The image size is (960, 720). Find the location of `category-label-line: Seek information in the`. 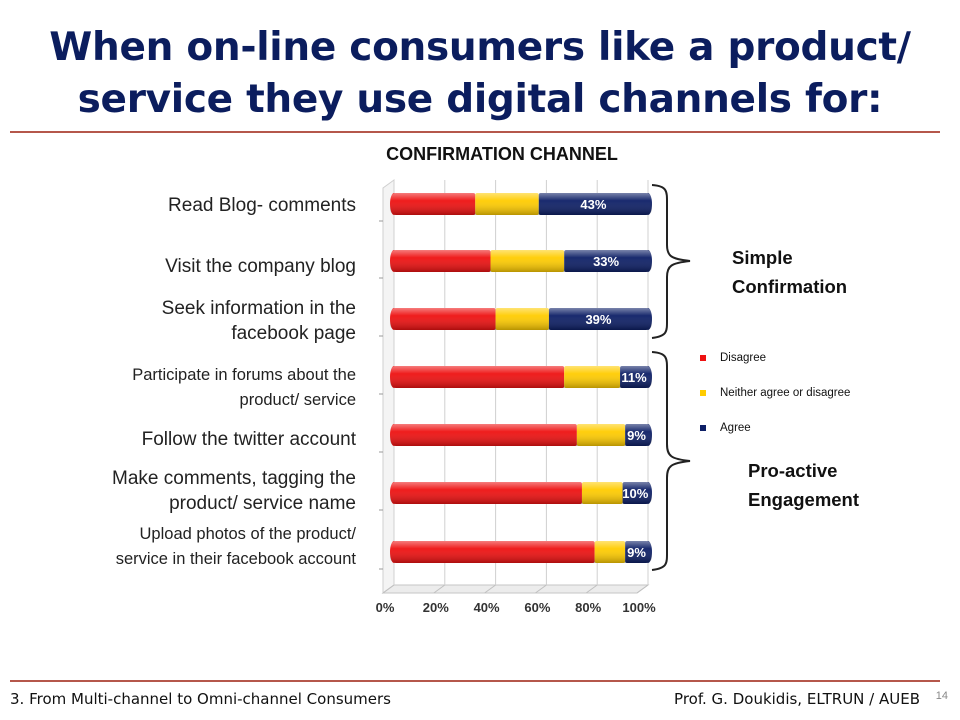

category-label-line: Seek information in the is located at coordinates (258, 308).